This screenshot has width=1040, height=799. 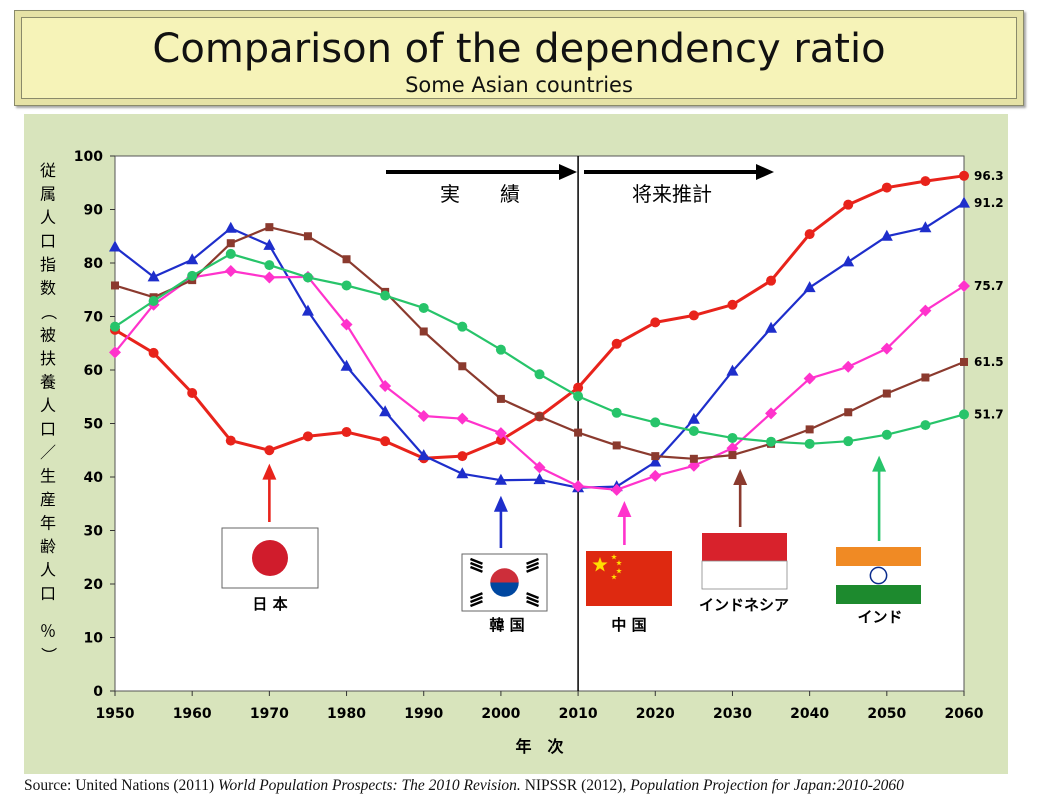 I want to click on y-axis-label-char: 属, so click(x=48, y=194).